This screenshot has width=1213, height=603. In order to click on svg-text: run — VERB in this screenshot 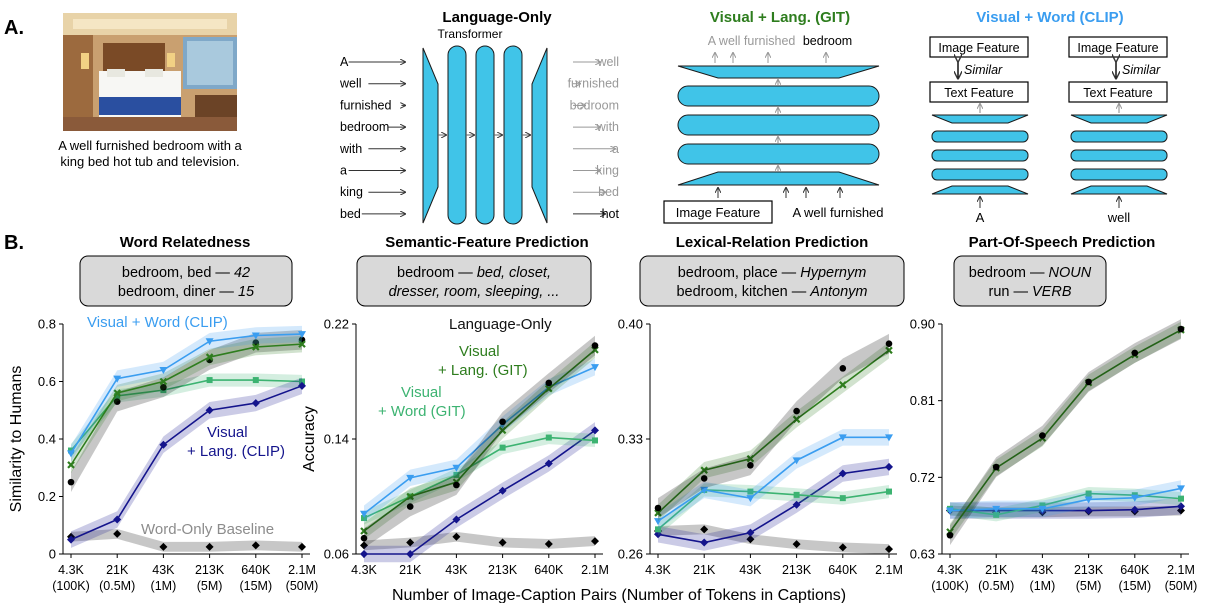, I will do `click(1029, 292)`.